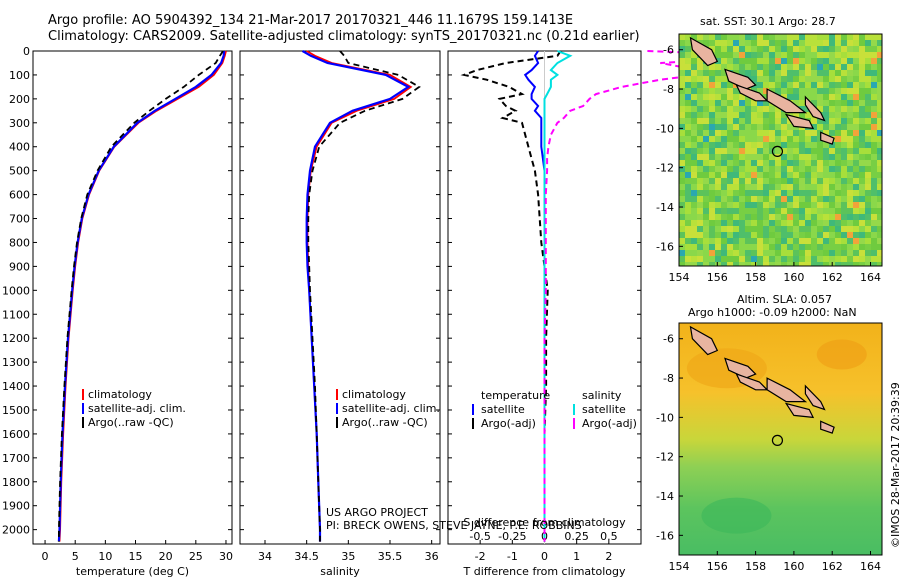 The width and height of the screenshot is (900, 580). Describe the element at coordinates (137, 408) in the screenshot. I see `legend-label: satellite-adj. clim.` at that location.